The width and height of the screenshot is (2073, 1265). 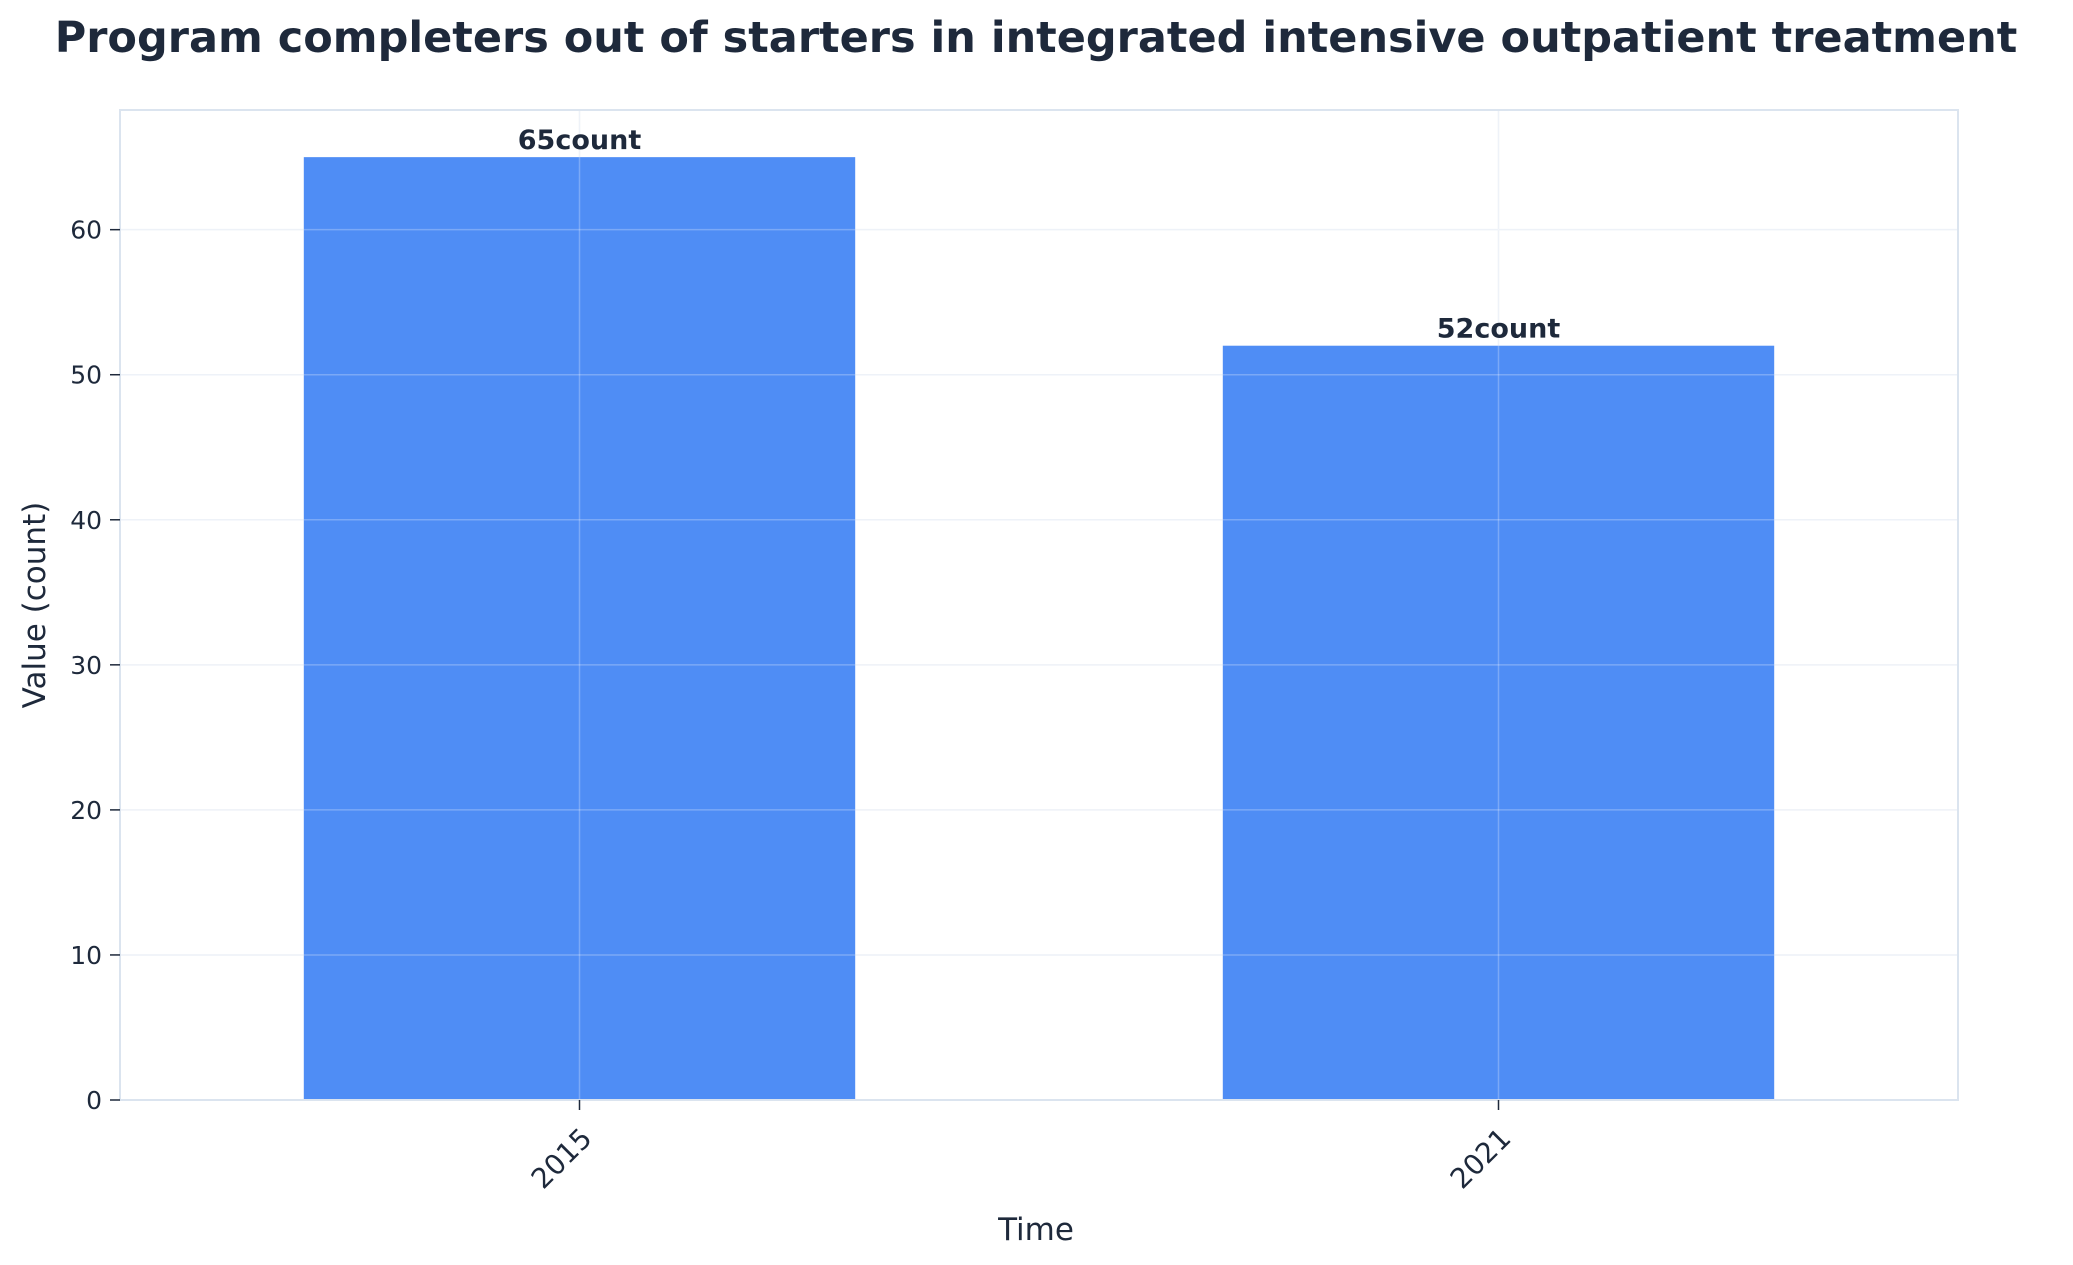 I want to click on y-tick-label: 0, so click(x=94, y=1100).